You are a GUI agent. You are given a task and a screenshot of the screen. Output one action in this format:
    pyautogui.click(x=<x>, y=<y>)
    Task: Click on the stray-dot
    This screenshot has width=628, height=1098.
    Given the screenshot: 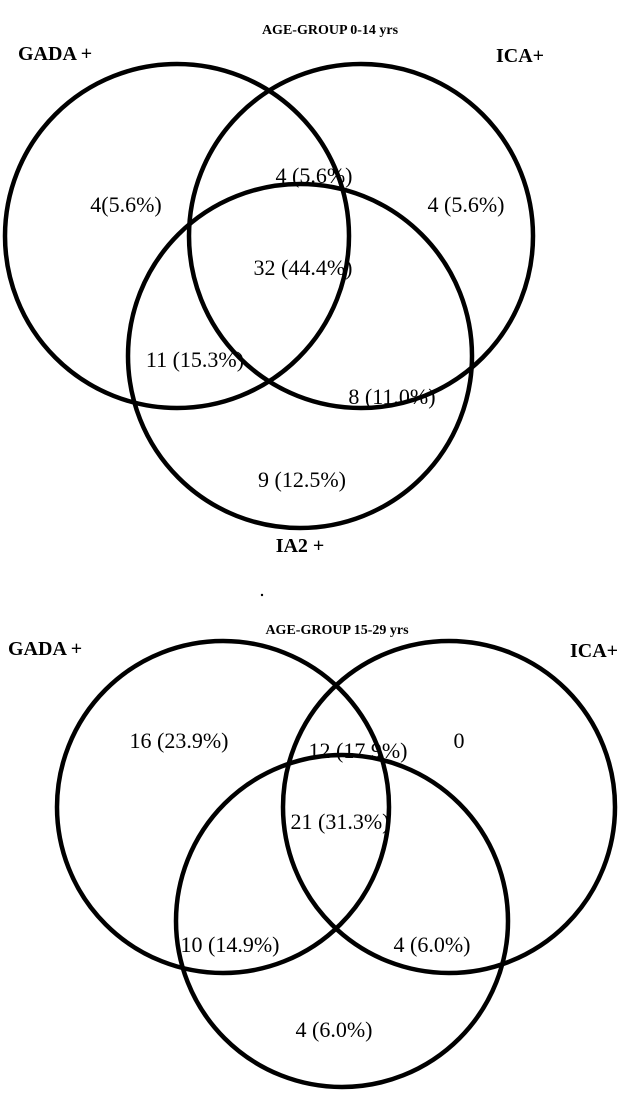 What is the action you would take?
    pyautogui.click(x=262, y=595)
    